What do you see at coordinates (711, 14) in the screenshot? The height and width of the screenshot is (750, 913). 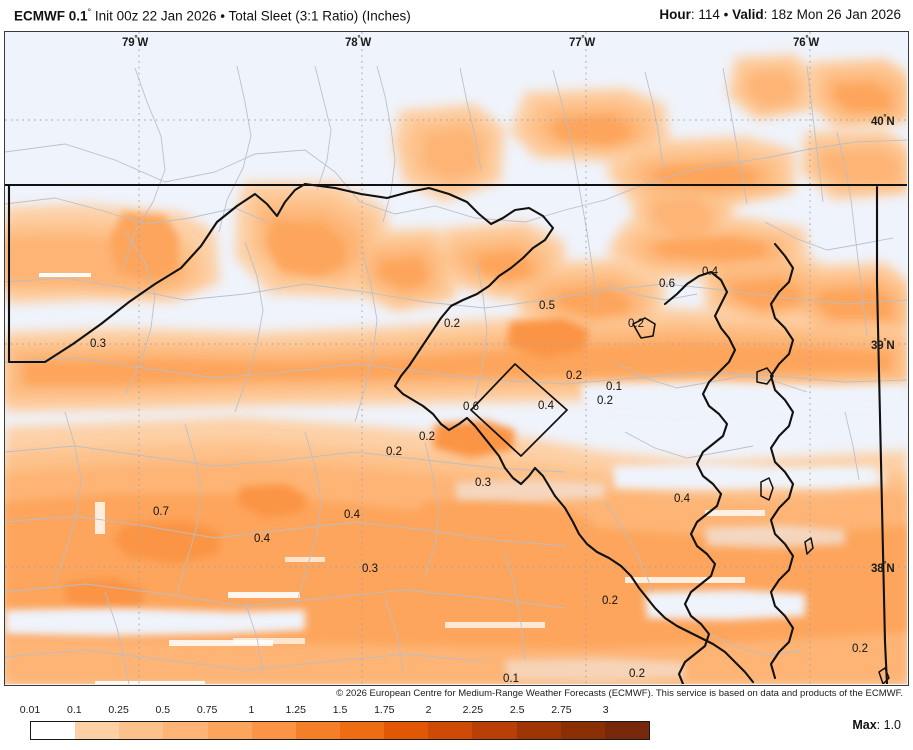 I see `hour-value: : 114 •` at bounding box center [711, 14].